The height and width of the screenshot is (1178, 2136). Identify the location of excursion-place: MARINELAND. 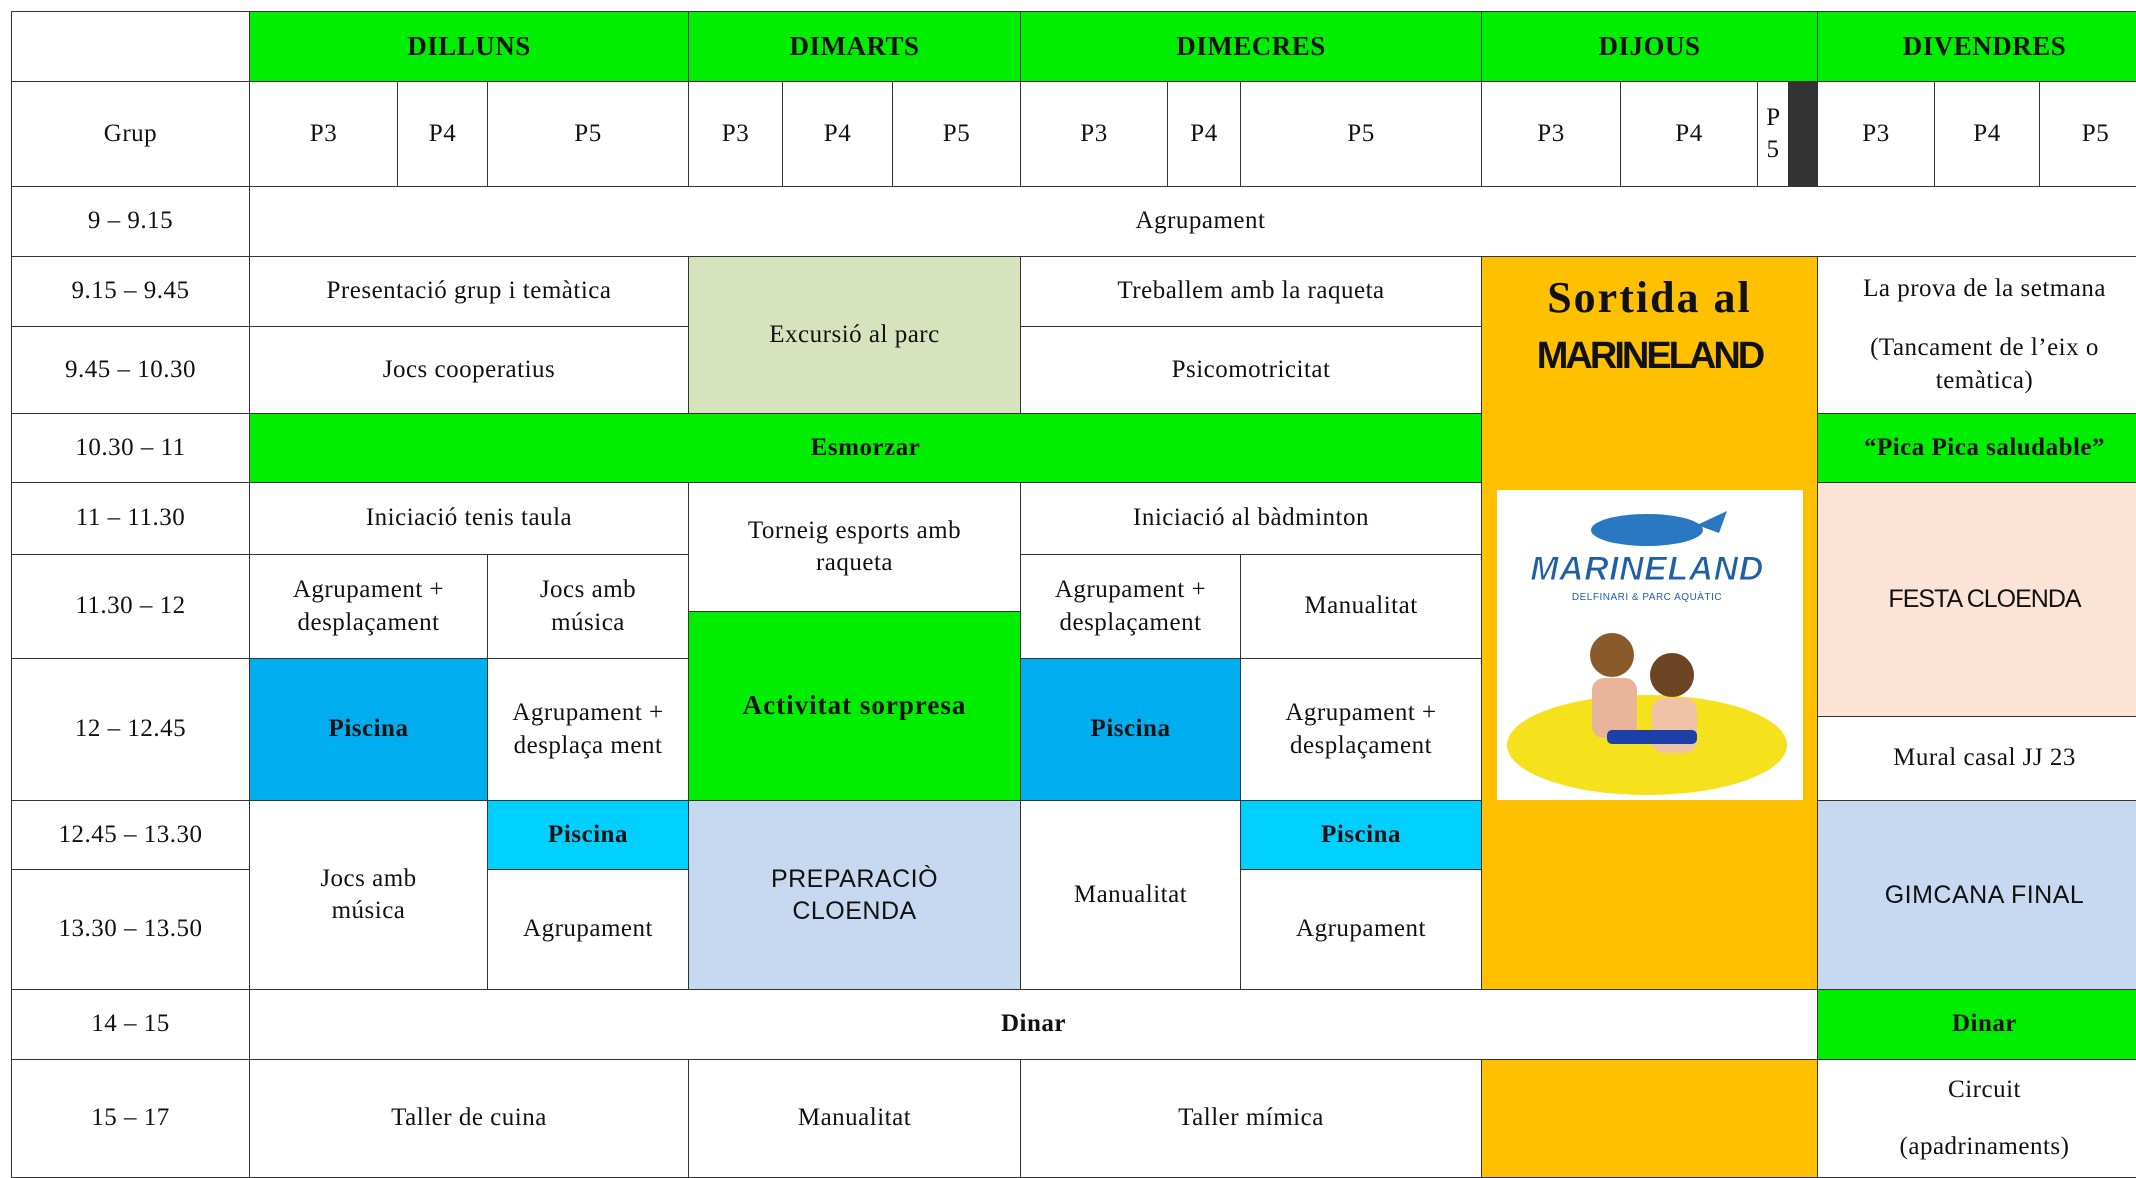
(1650, 356).